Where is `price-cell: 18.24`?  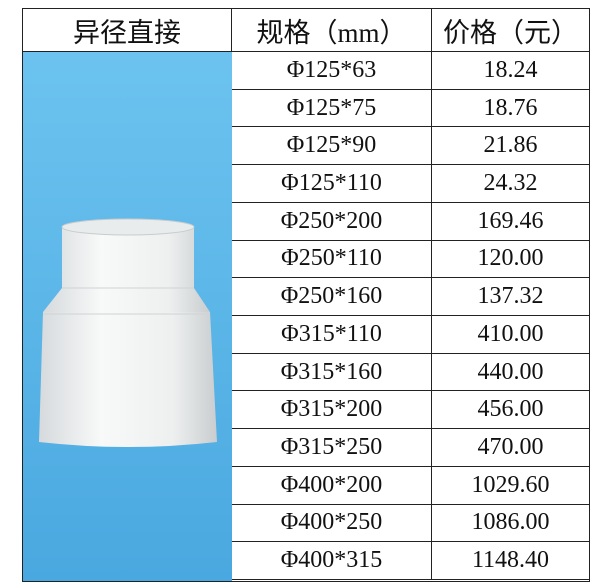
price-cell: 18.24 is located at coordinates (510, 71).